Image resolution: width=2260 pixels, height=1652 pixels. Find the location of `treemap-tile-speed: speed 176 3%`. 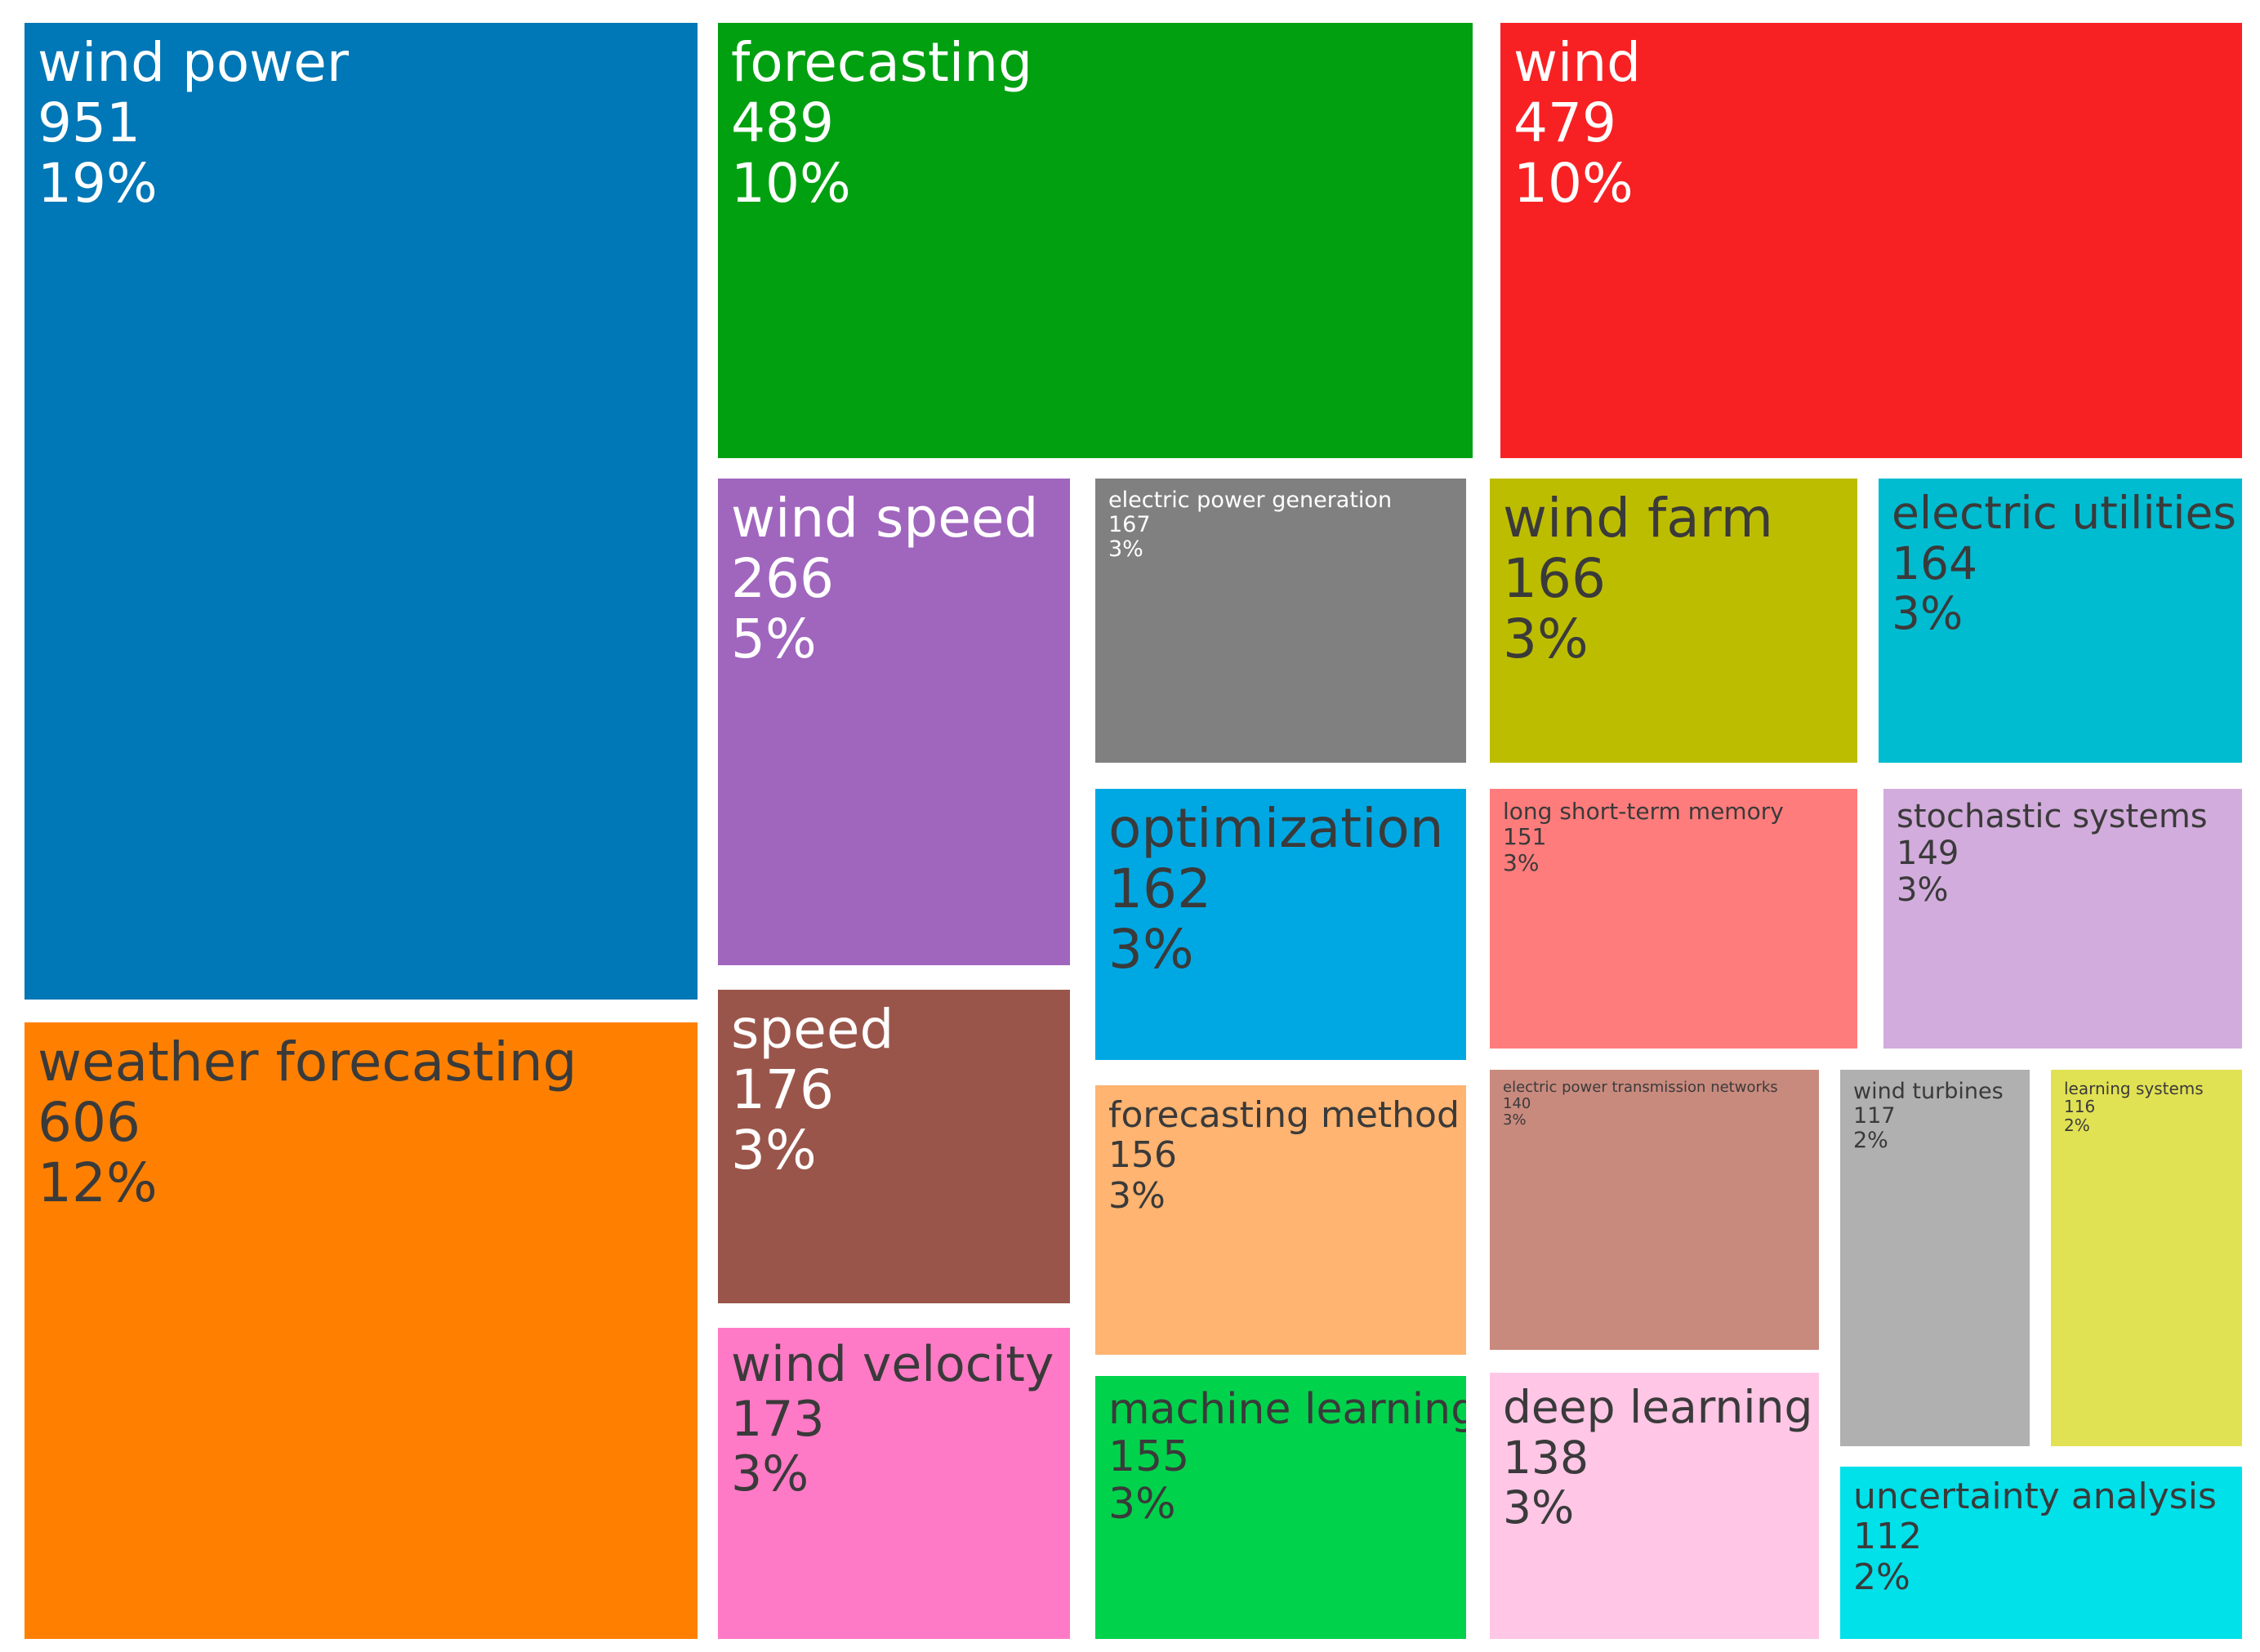

treemap-tile-speed: speed 176 3% is located at coordinates (894, 1146).